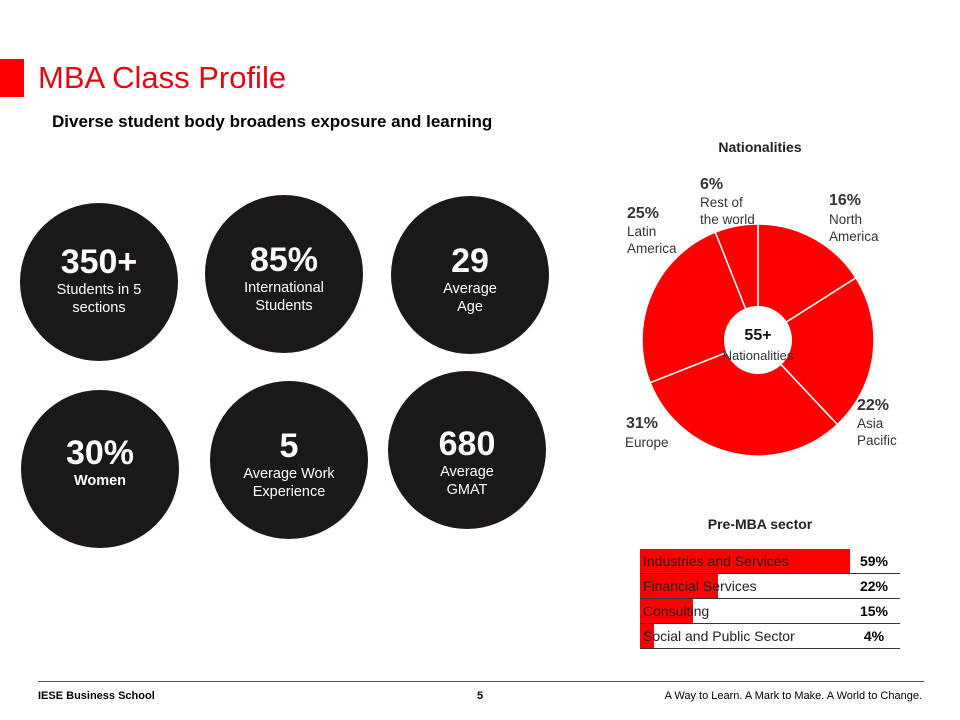 Image resolution: width=960 pixels, height=720 pixels. What do you see at coordinates (854, 236) in the screenshot?
I see `slice-label-north-america-line2: America` at bounding box center [854, 236].